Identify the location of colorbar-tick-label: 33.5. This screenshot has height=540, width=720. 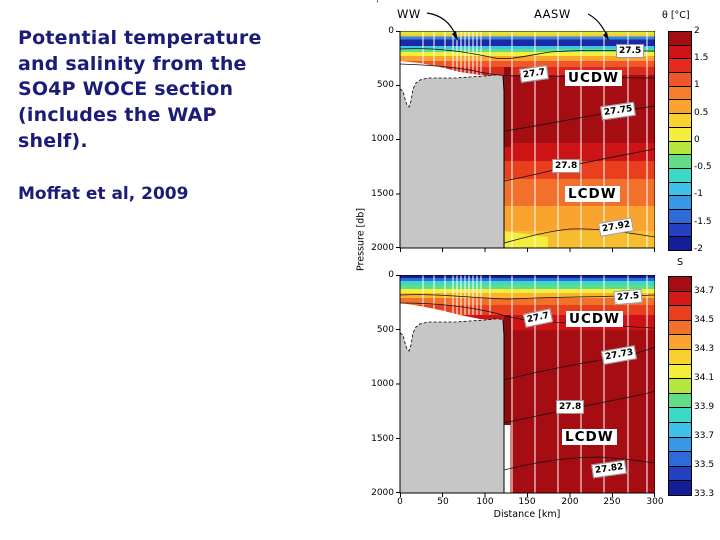
(704, 465).